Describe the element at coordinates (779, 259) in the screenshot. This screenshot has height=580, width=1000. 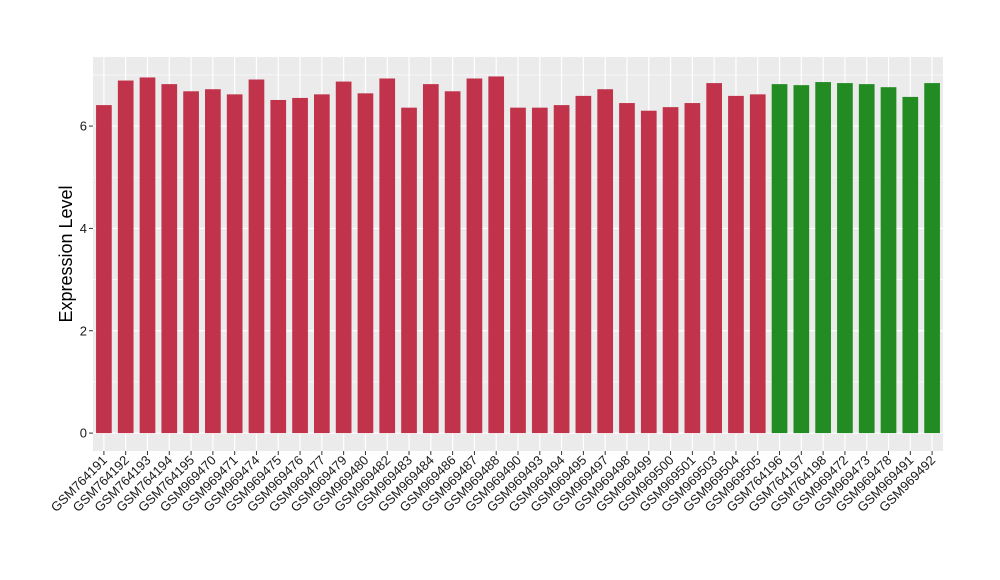
I see `bar-GSM764196` at that location.